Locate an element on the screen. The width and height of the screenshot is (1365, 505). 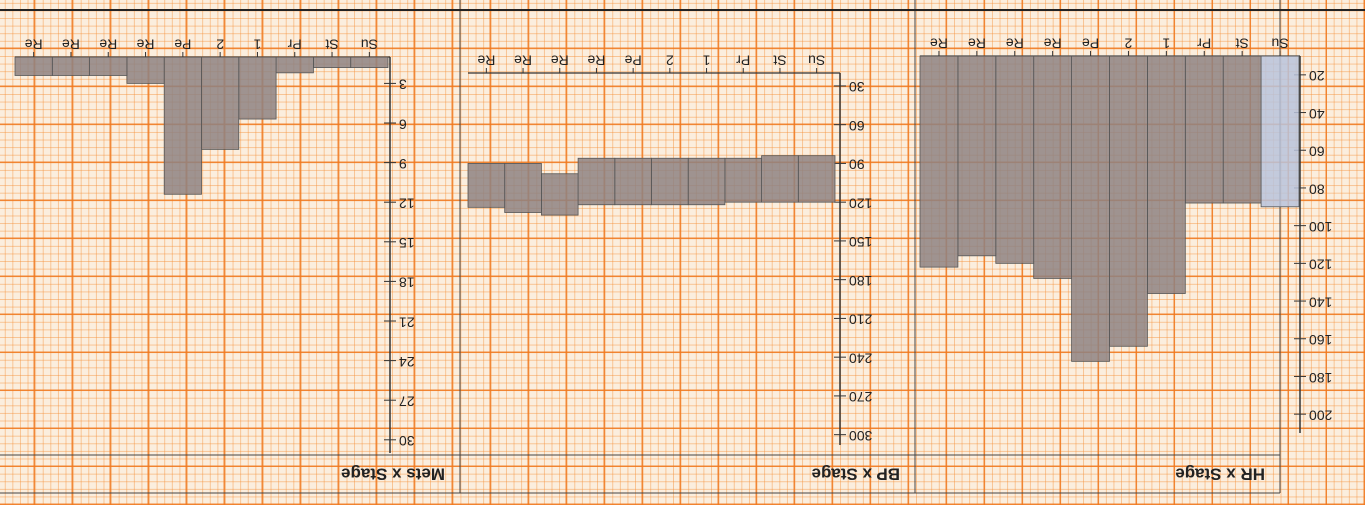
y-tick-label: 9 is located at coordinates (403, 164).